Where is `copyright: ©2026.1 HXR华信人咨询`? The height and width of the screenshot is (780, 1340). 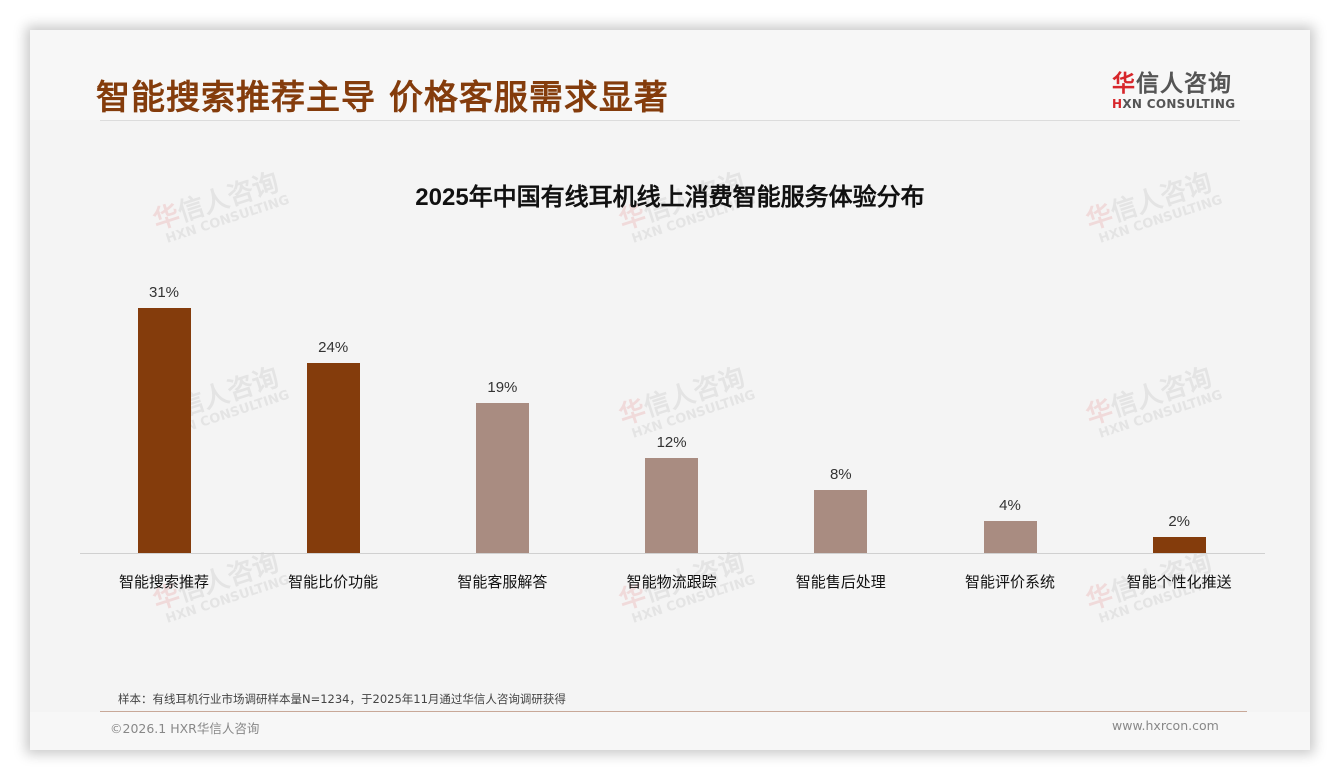 copyright: ©2026.1 HXR华信人咨询 is located at coordinates (185, 728).